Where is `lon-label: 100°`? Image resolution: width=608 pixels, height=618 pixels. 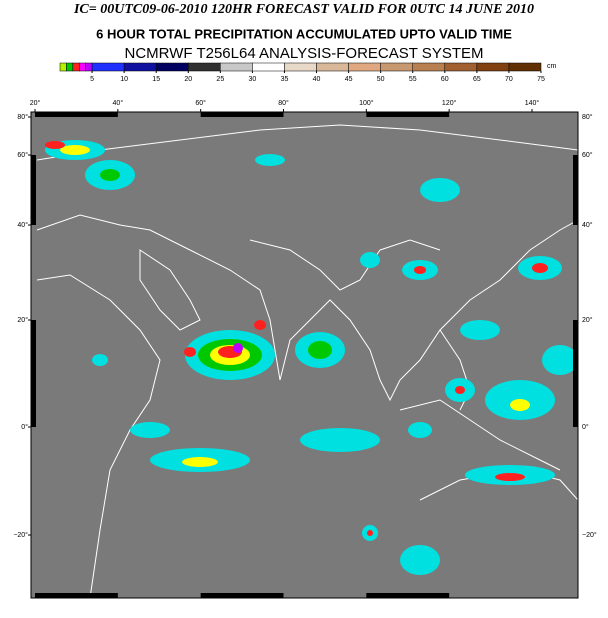
lon-label: 100° is located at coordinates (366, 103).